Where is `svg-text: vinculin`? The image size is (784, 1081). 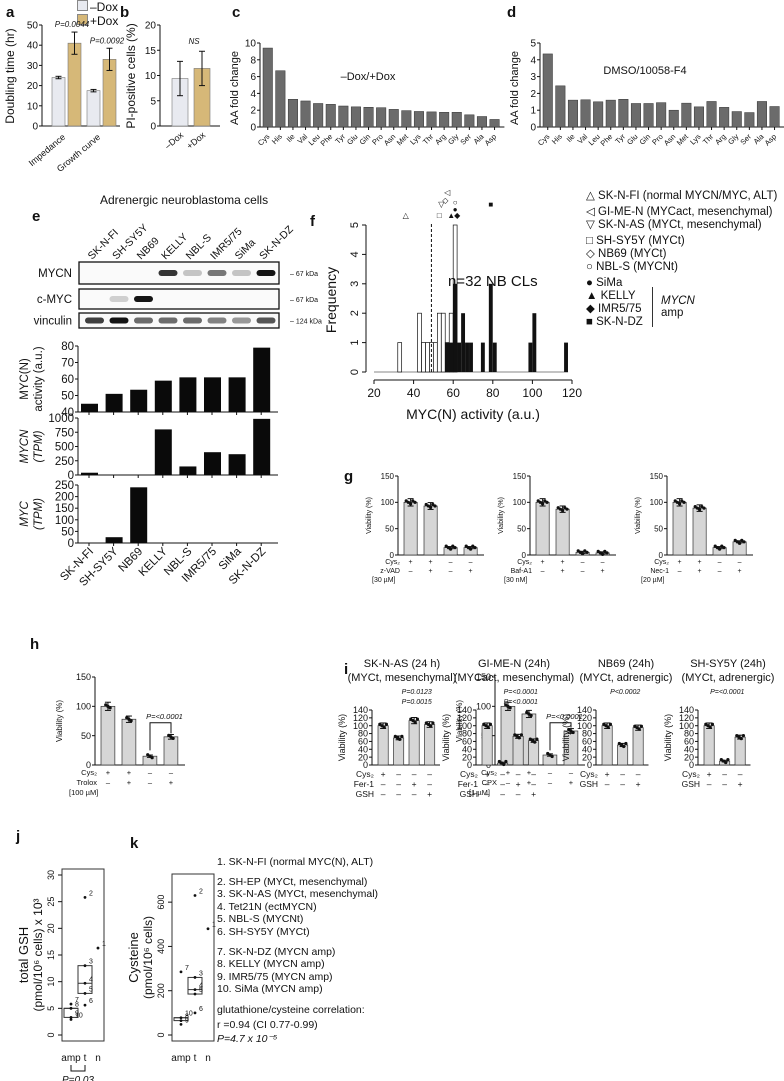 svg-text: vinculin is located at coordinates (53, 322).